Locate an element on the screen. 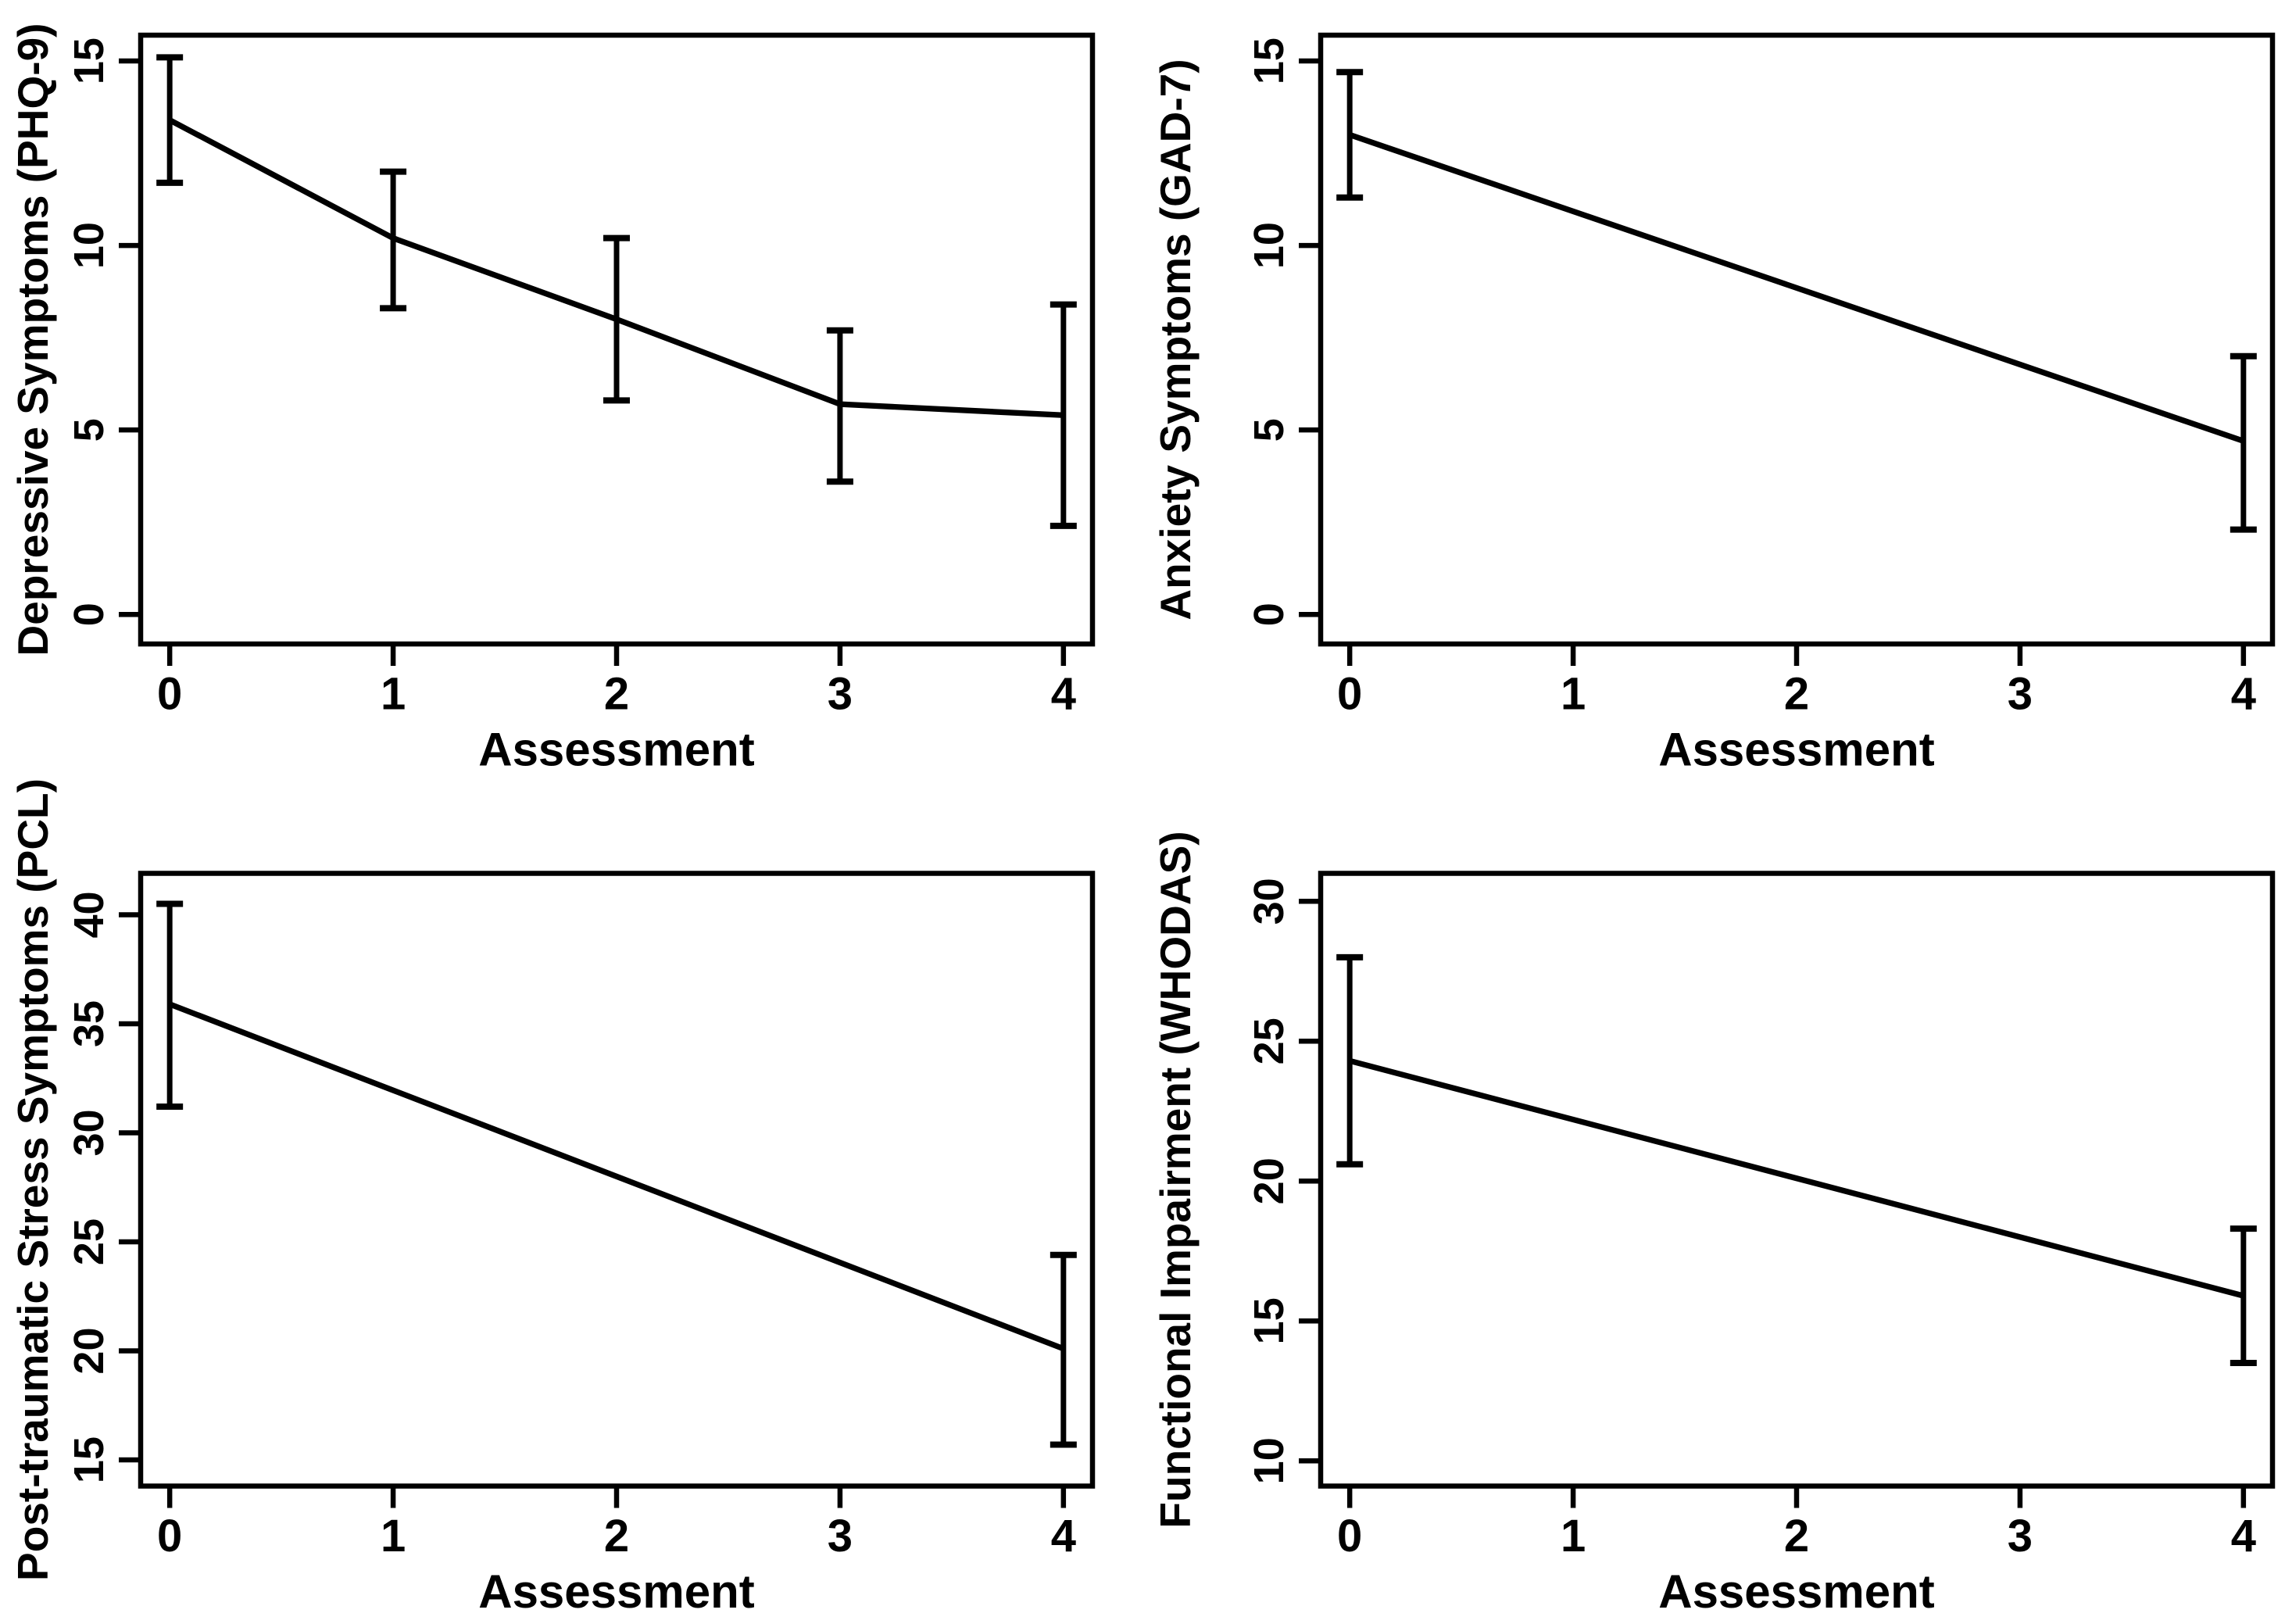 This screenshot has height=1624, width=2285. y-tick-label: 40 is located at coordinates (89, 915).